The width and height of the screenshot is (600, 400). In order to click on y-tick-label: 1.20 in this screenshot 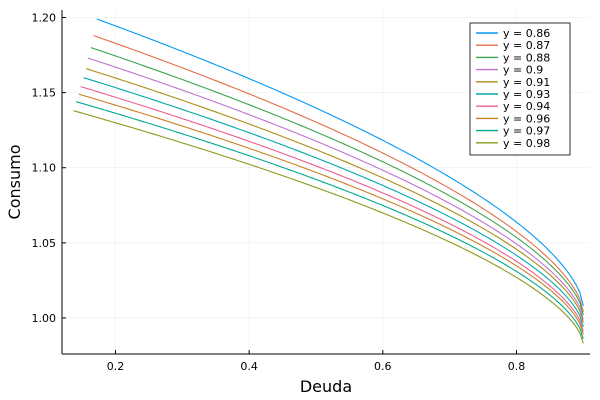, I will do `click(44, 18)`.